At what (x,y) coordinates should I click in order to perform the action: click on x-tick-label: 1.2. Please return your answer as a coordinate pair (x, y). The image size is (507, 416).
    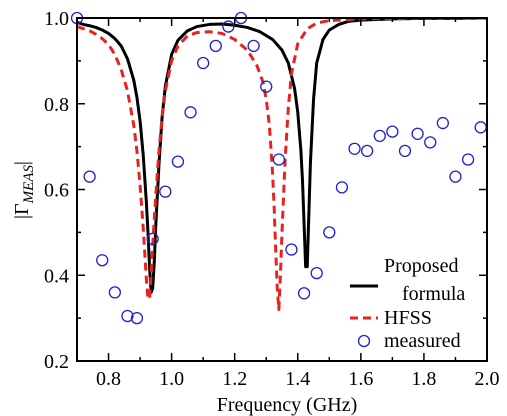
    Looking at the image, I should click on (234, 379).